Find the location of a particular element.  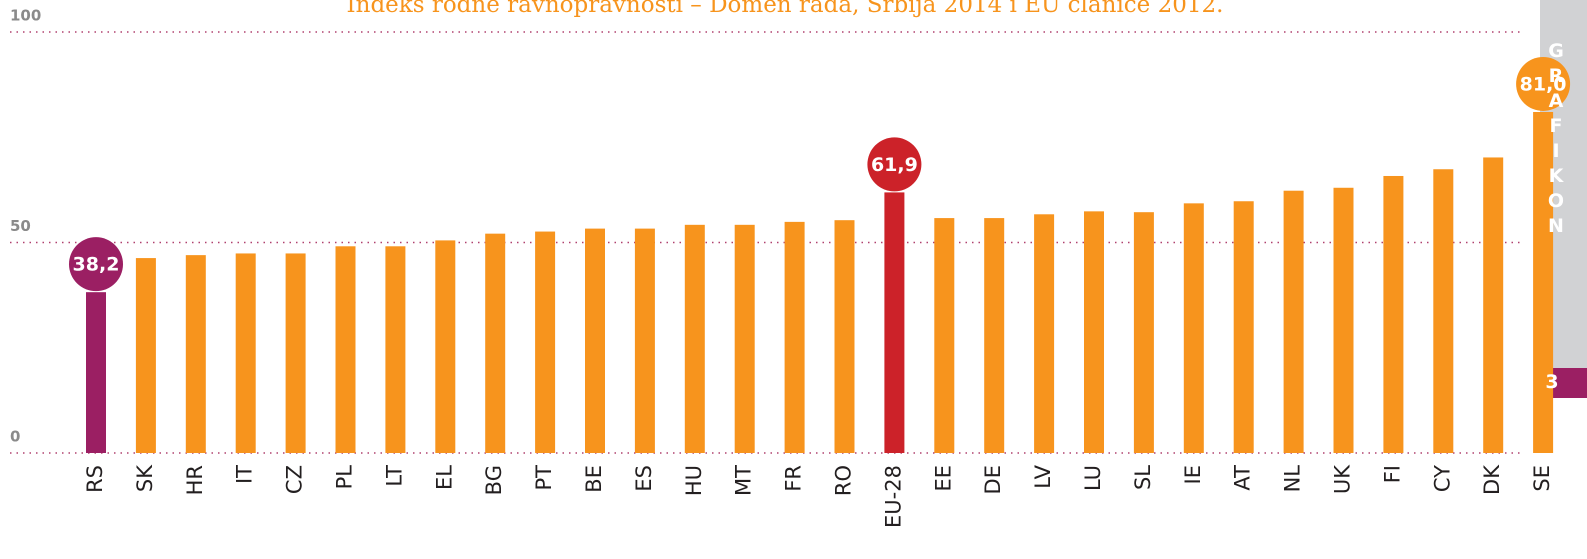

x-tick-label: NL is located at coordinates (1293, 479).